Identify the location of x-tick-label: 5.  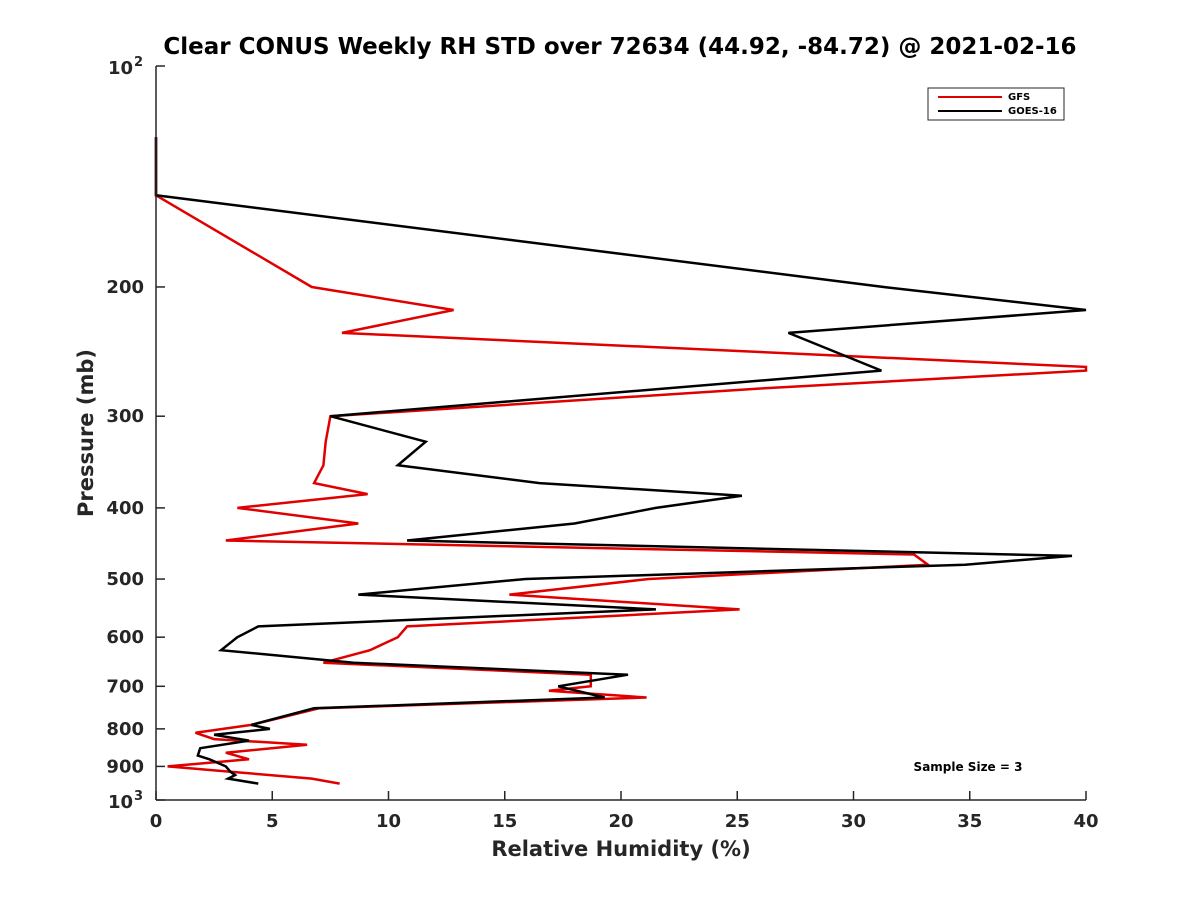
(272, 821).